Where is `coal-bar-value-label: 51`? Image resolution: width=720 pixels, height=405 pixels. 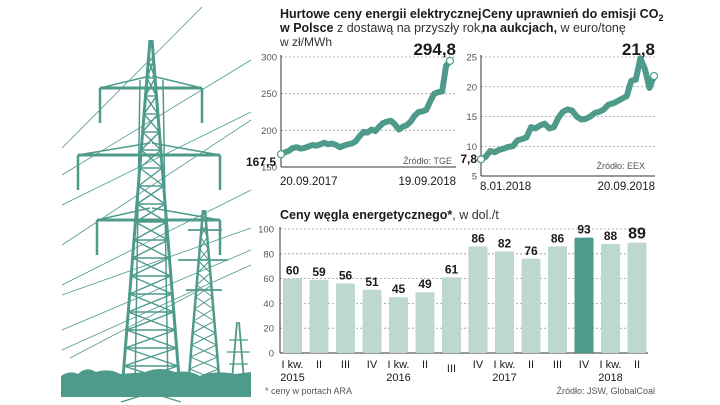 coal-bar-value-label: 51 is located at coordinates (372, 282).